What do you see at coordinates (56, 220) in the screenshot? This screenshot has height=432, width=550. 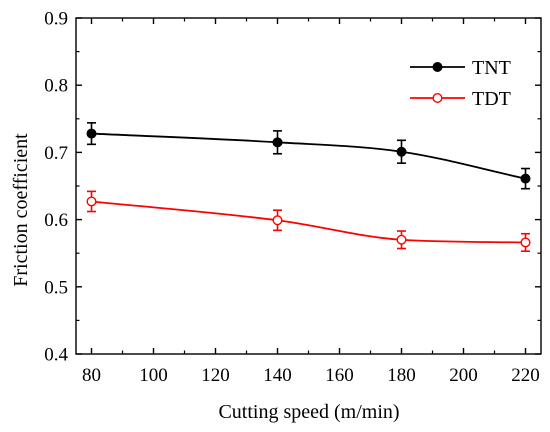 I see `y-tick-label: 0.6` at bounding box center [56, 220].